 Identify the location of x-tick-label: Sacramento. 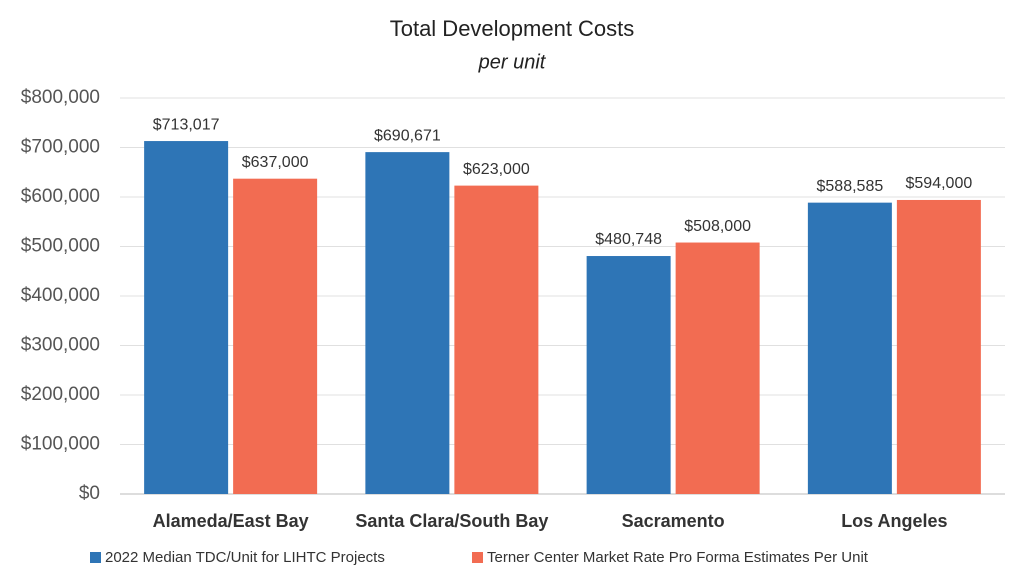
(673, 521).